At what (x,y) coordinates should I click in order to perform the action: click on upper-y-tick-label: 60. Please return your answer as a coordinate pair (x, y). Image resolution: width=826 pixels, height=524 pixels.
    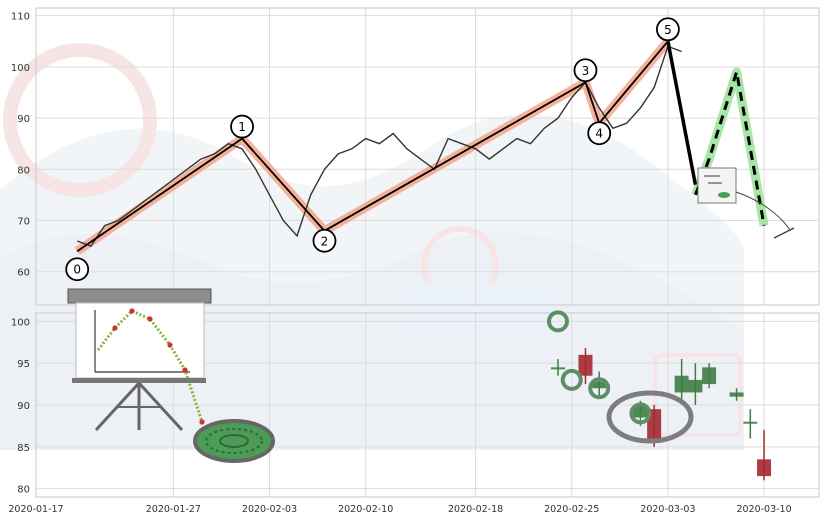
    Looking at the image, I should click on (23, 273).